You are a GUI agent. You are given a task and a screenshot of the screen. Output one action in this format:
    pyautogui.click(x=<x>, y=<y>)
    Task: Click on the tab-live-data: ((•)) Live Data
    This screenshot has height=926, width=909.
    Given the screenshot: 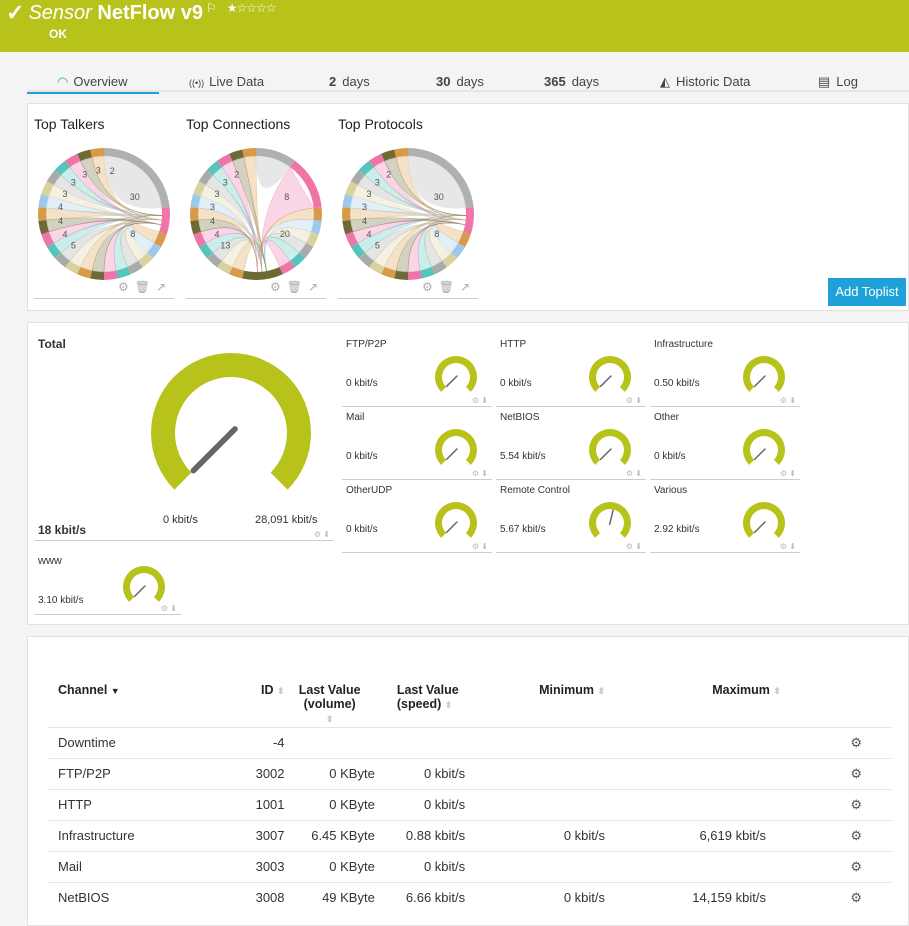 What is the action you would take?
    pyautogui.click(x=226, y=81)
    